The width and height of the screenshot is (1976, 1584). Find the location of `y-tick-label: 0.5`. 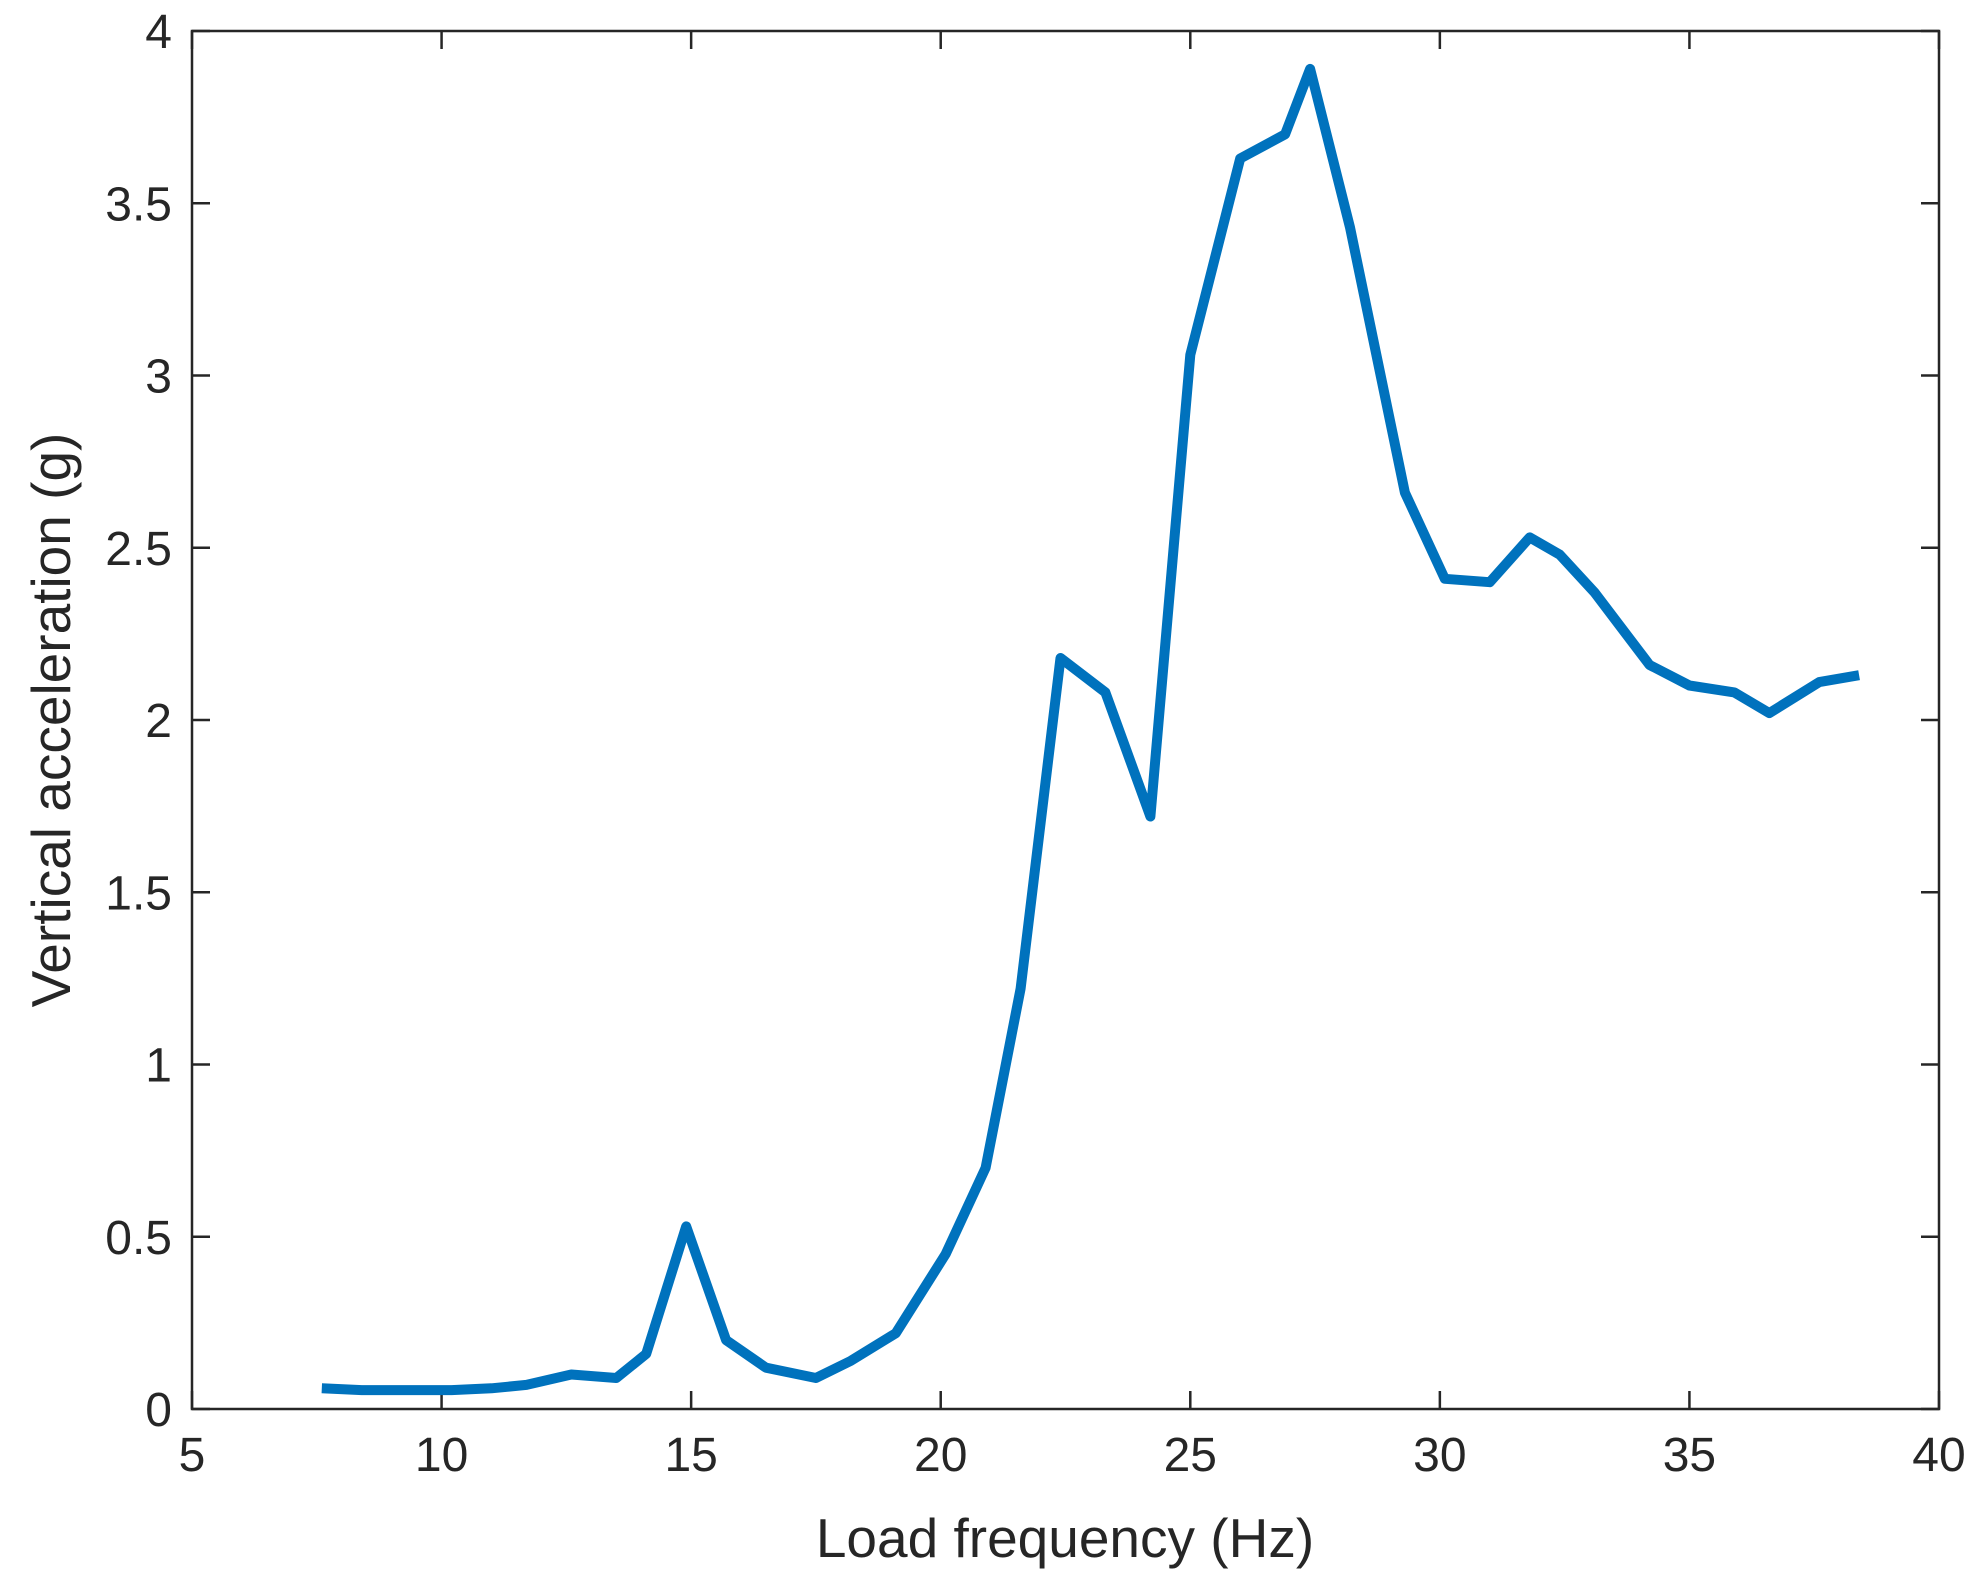

y-tick-label: 0.5 is located at coordinates (138, 1238).